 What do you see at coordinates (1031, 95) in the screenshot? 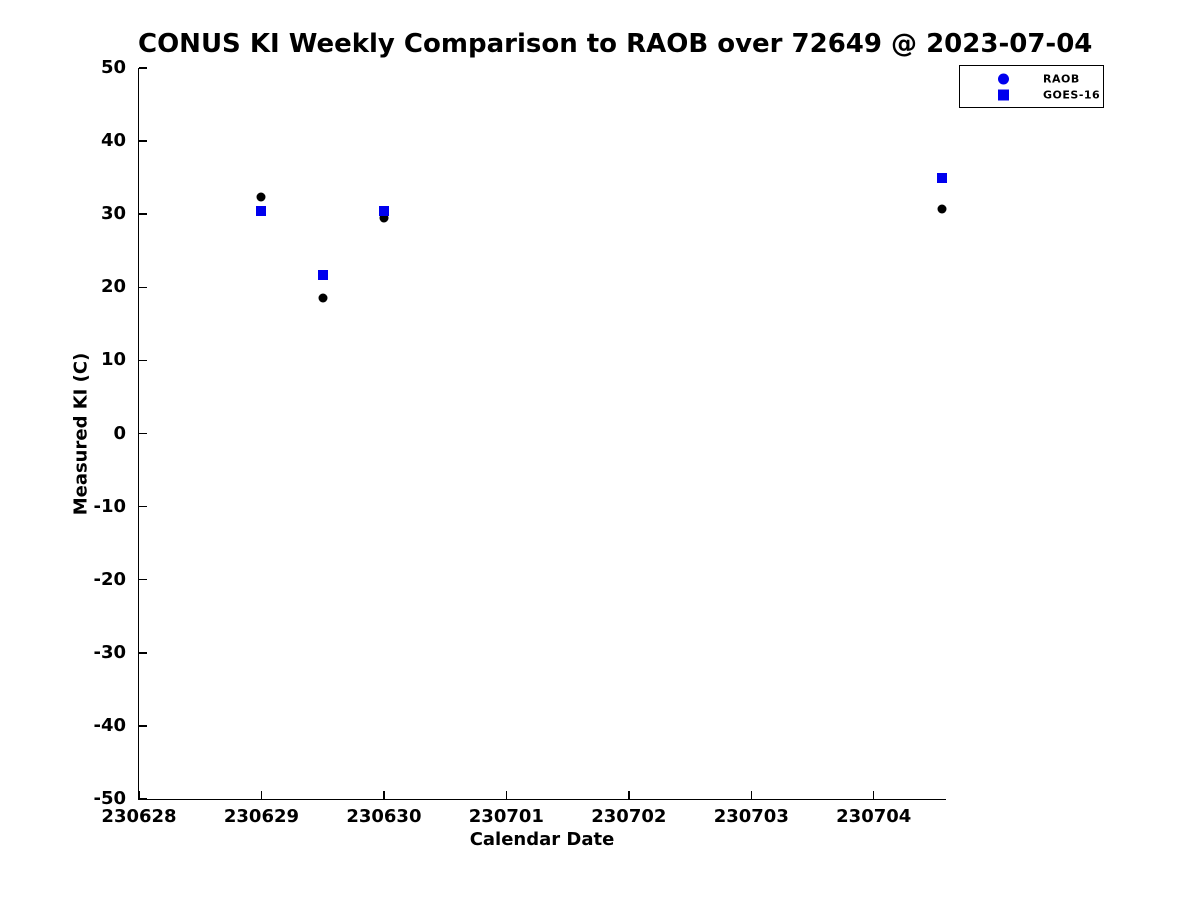
I see `legend-entry-goes-16: GOES-16` at bounding box center [1031, 95].